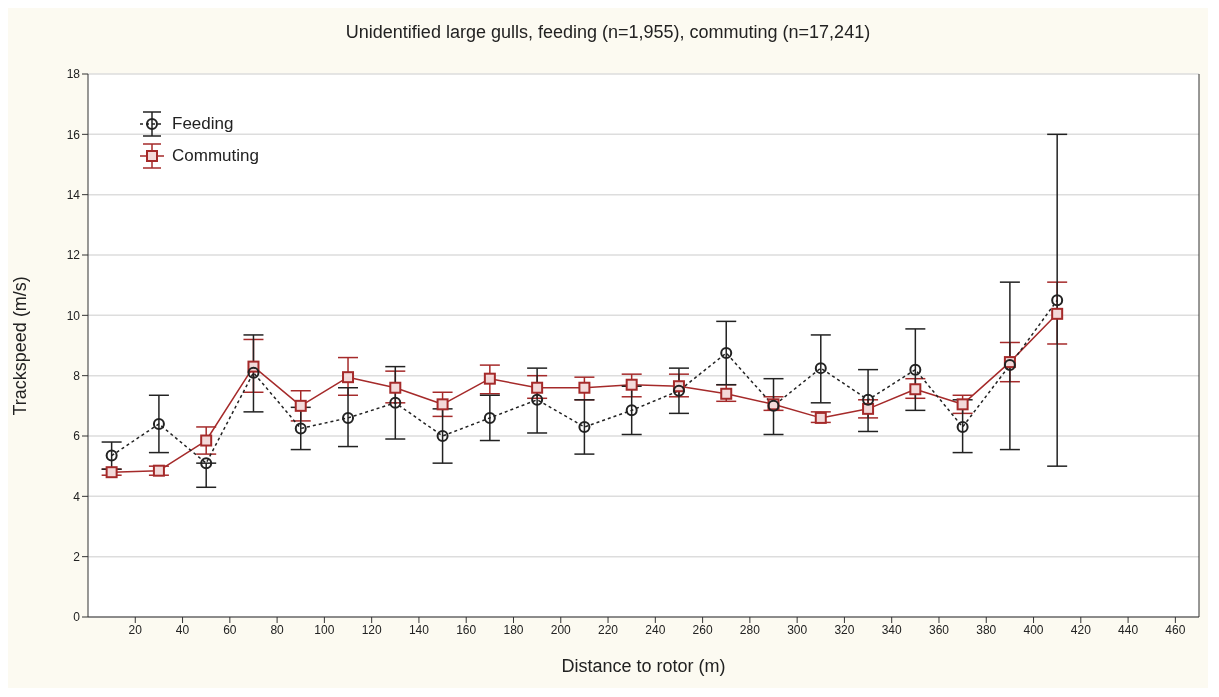 The image size is (1219, 697). Describe the element at coordinates (73, 194) in the screenshot. I see `y-tick-label: 14` at that location.